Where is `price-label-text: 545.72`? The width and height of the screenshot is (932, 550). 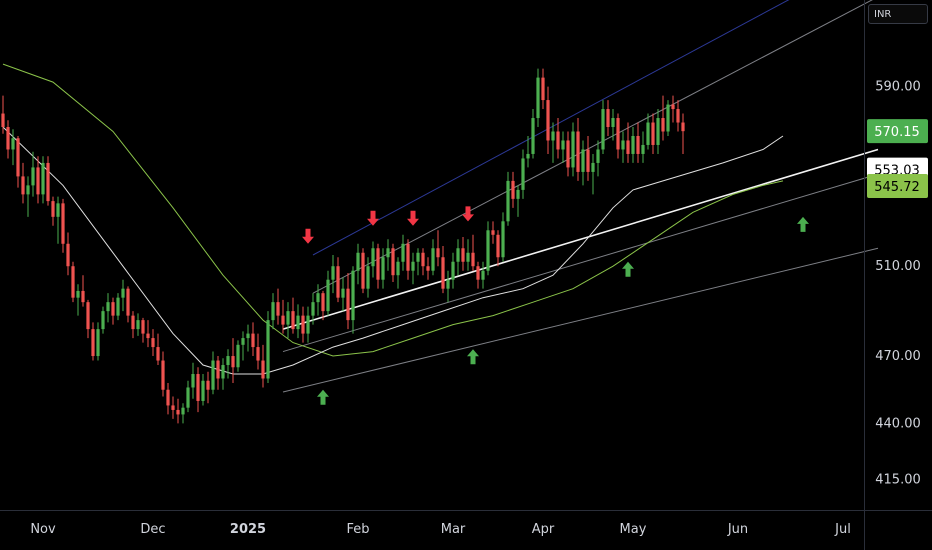 price-label-text: 545.72 is located at coordinates (897, 187).